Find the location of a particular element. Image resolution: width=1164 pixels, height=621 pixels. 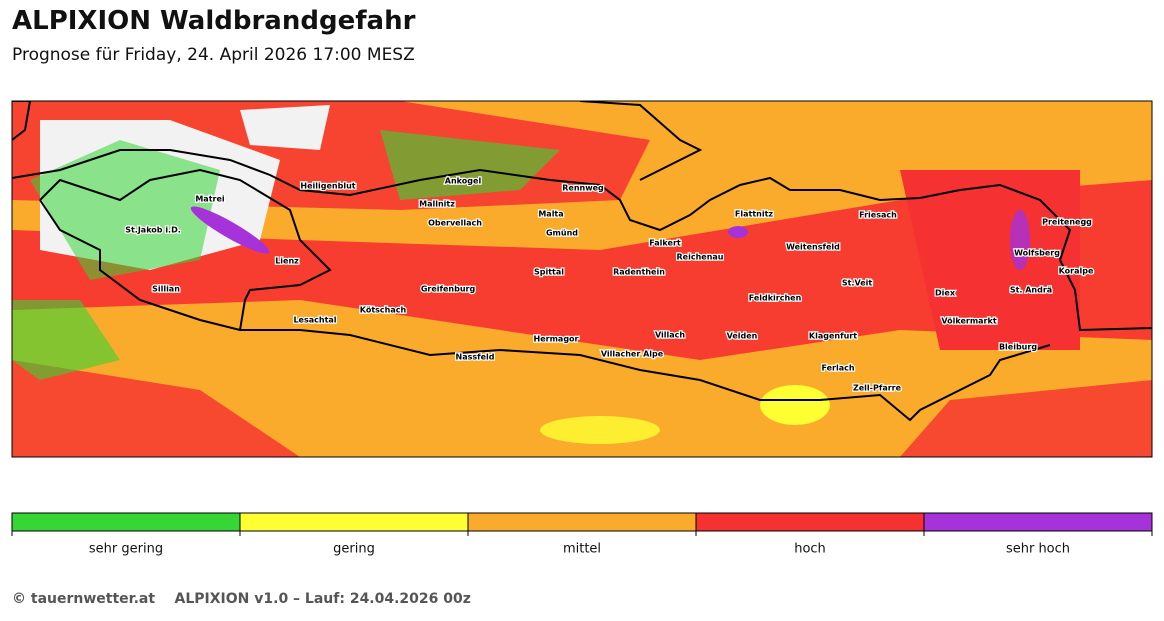

place-label: Malta is located at coordinates (550, 214).